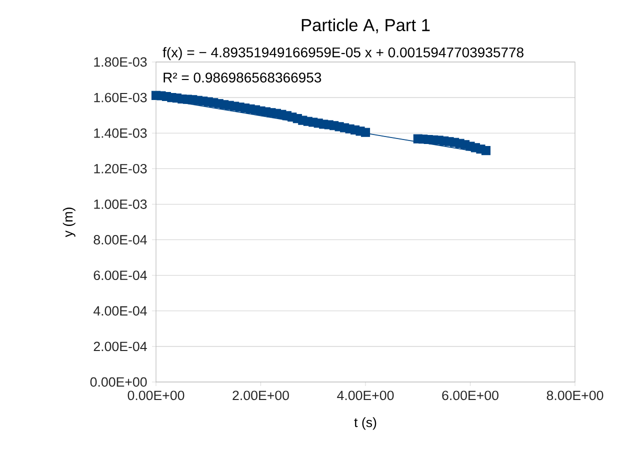 This screenshot has height=454, width=643. Describe the element at coordinates (366, 26) in the screenshot. I see `chart-title: Particle A, Part 1` at that location.